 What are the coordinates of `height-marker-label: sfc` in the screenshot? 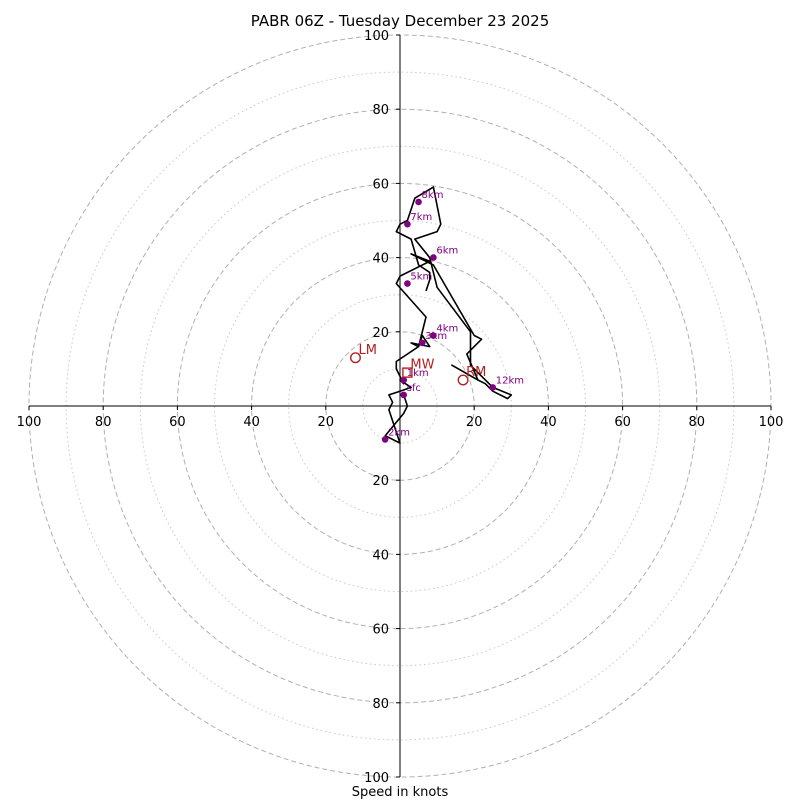 It's located at (414, 388).